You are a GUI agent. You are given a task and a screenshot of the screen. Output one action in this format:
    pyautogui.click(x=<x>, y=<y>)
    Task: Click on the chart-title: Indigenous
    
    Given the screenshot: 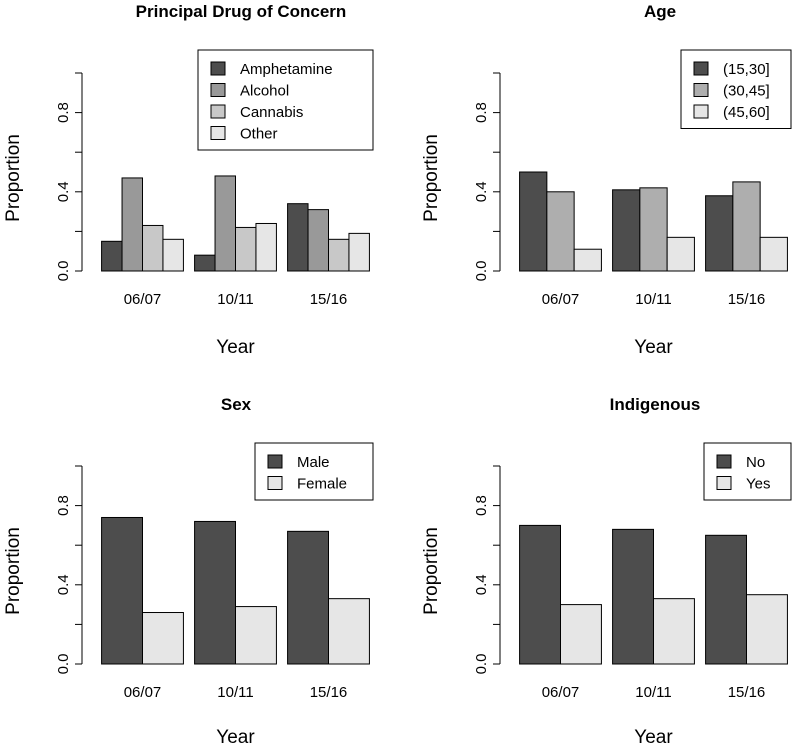 What is the action you would take?
    pyautogui.click(x=655, y=404)
    